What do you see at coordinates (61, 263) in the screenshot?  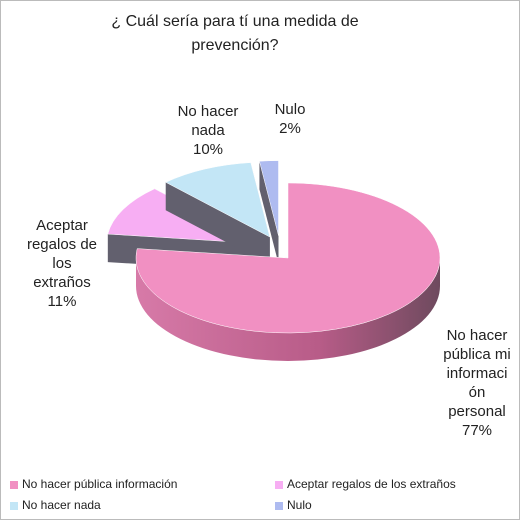 I see `data-label: los` at bounding box center [61, 263].